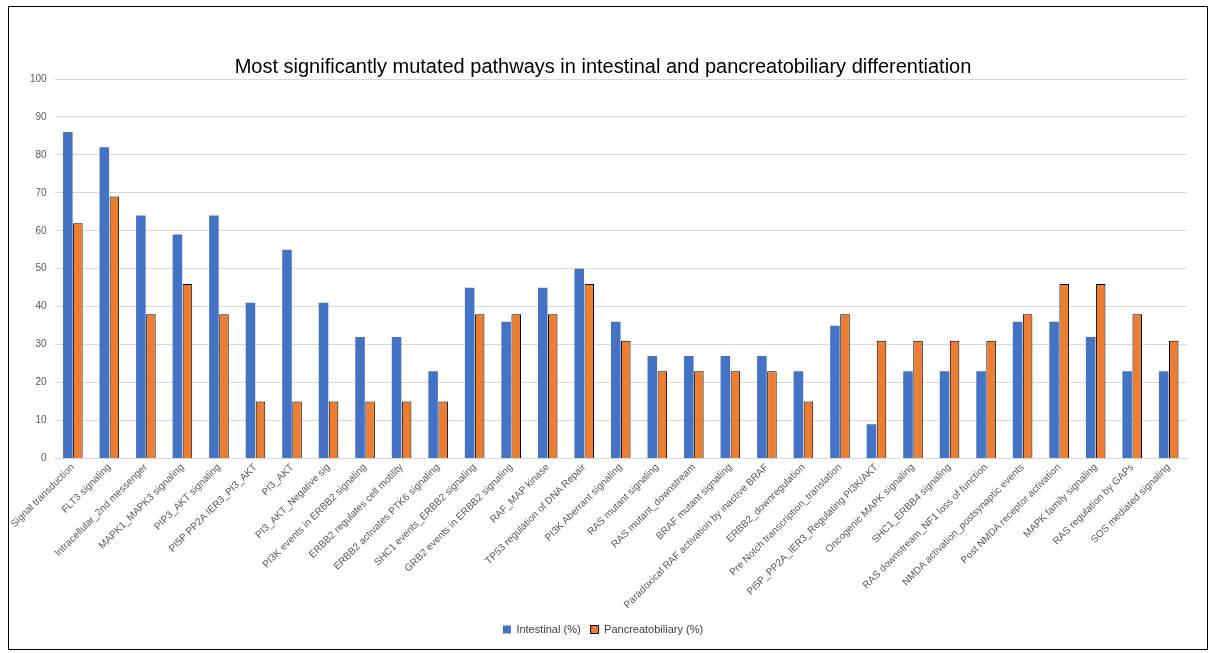 The width and height of the screenshot is (1215, 653). I want to click on y-tick-label: 70, so click(41, 192).